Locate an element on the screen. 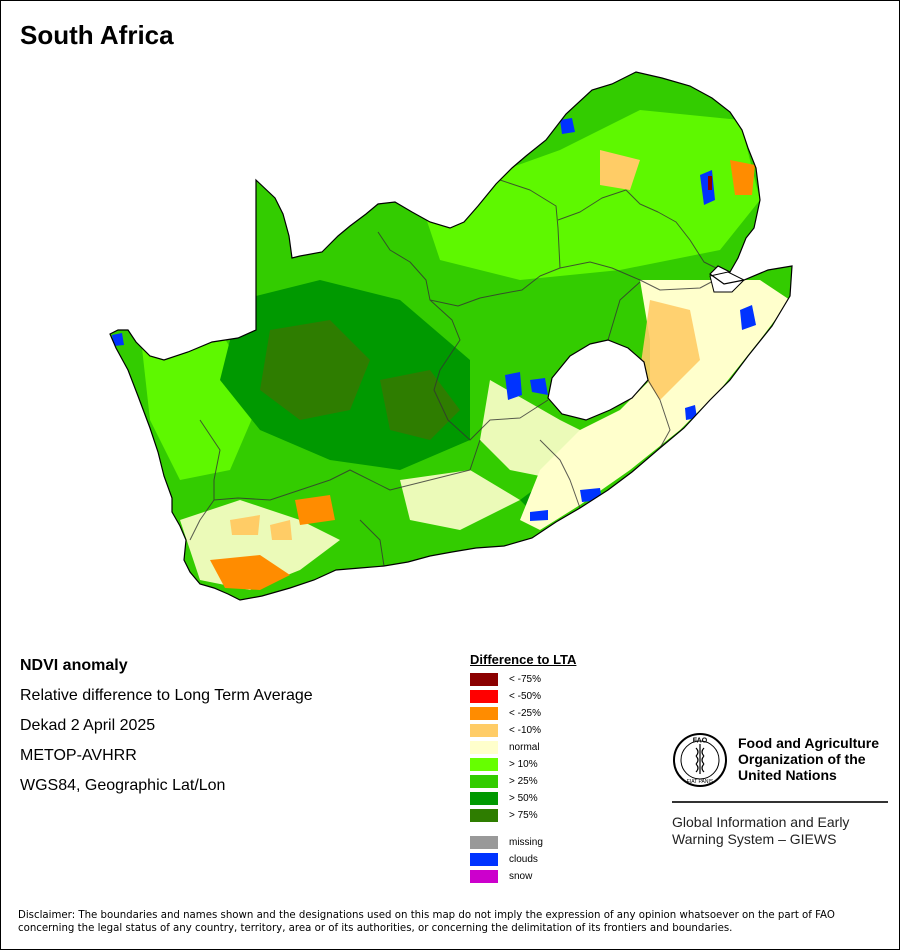 The height and width of the screenshot is (950, 900). organization-name-line: Organization of the is located at coordinates (802, 759).